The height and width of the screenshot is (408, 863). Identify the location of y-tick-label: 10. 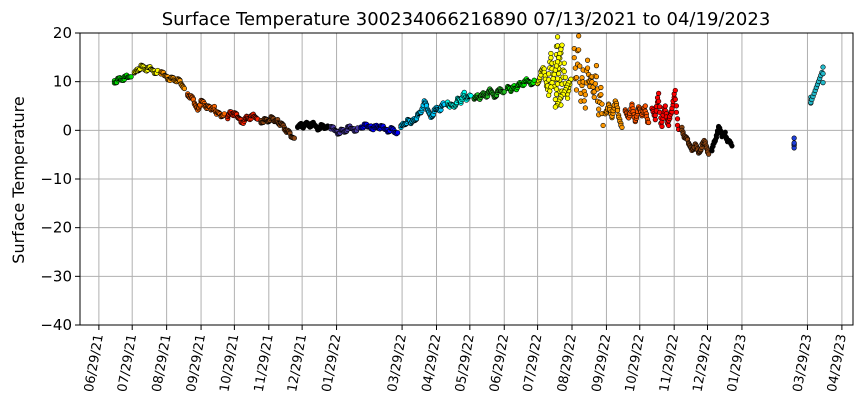
(62, 82).